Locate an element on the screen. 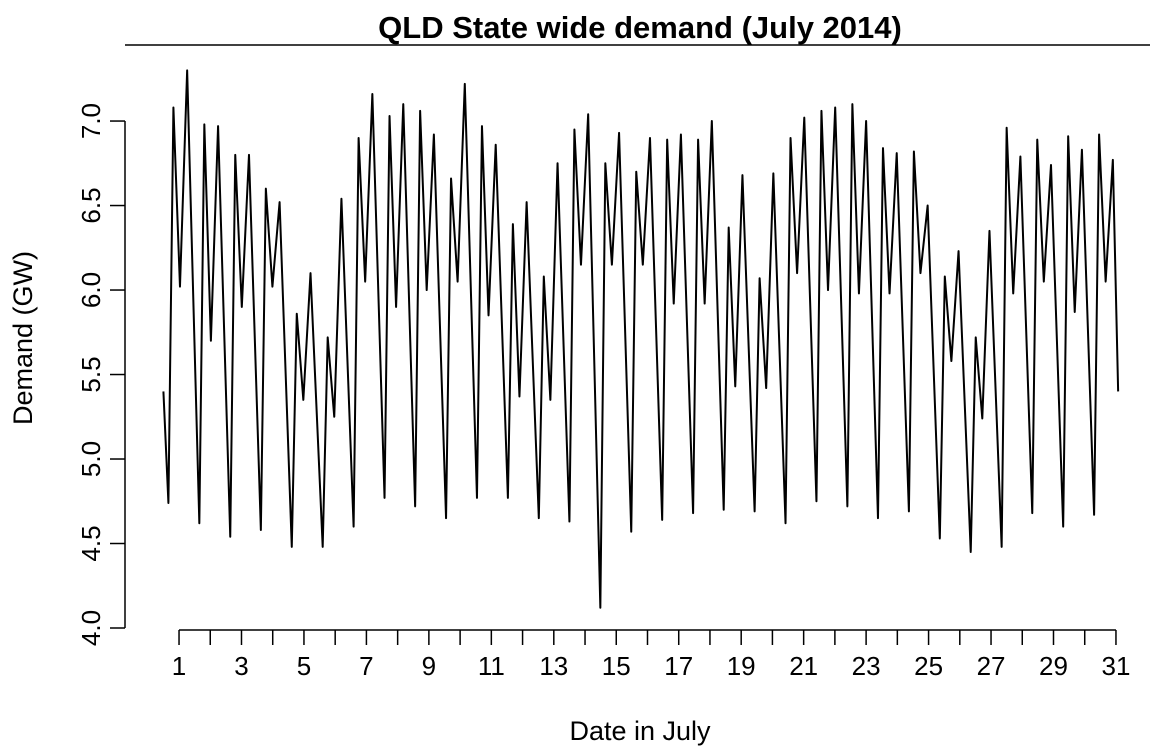 The image size is (1150, 751). x-tick-label: 15 is located at coordinates (616, 666).